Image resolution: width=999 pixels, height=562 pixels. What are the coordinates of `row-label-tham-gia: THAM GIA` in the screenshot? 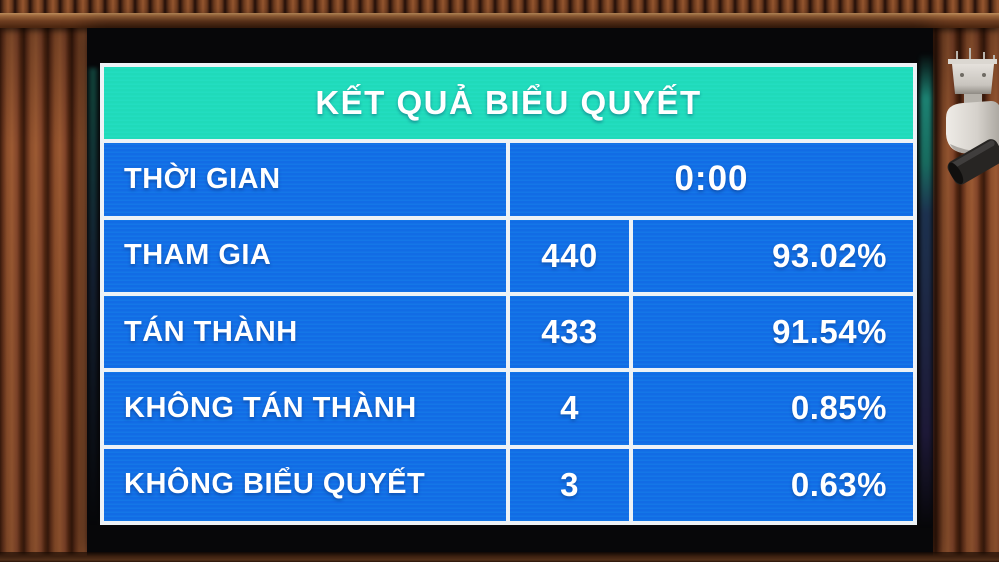 It's located at (305, 255).